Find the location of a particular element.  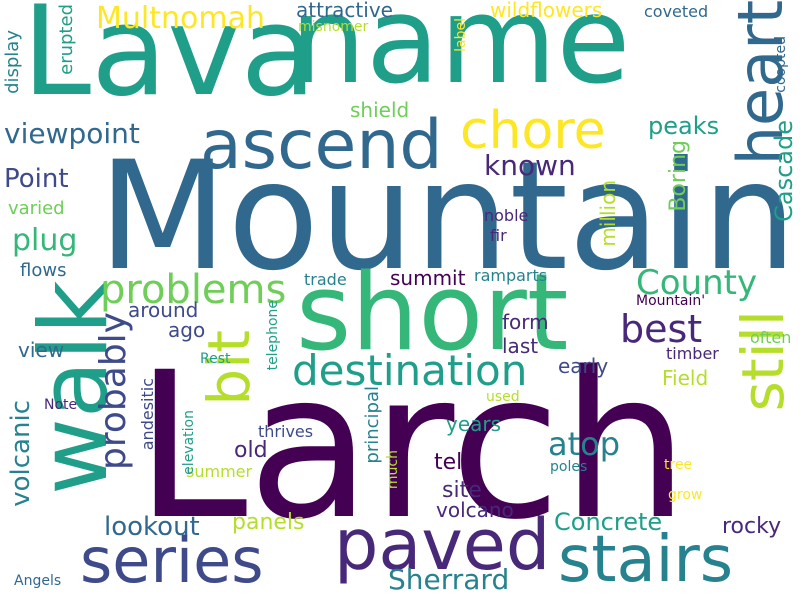

word-note: Note is located at coordinates (61, 405).